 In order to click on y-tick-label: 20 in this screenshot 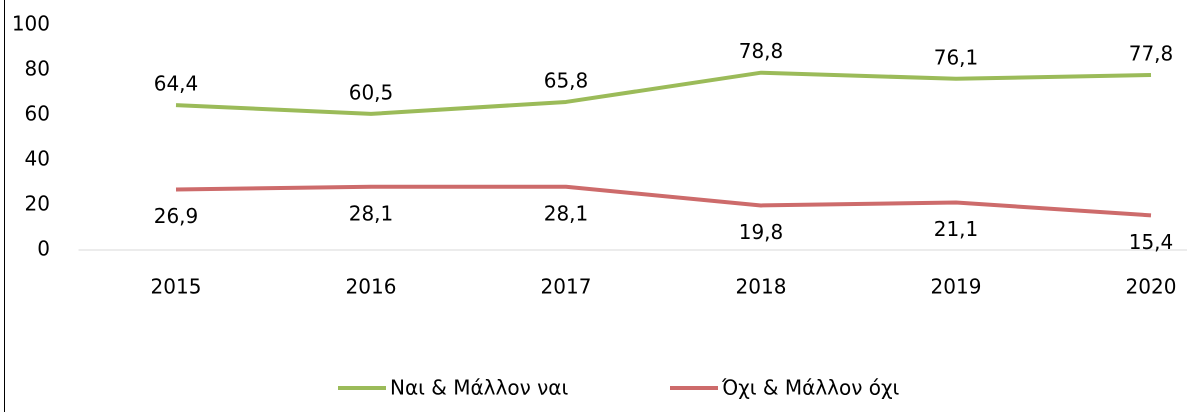, I will do `click(37, 204)`.